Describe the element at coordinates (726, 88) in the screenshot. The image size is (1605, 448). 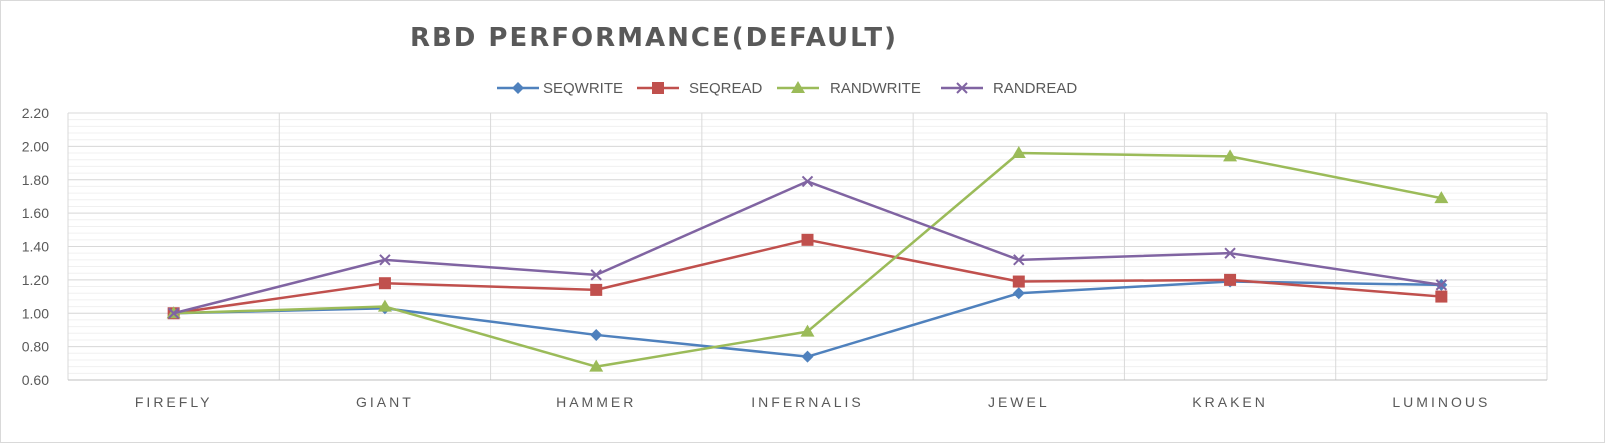
I see `legend-label: SEQREAD` at that location.